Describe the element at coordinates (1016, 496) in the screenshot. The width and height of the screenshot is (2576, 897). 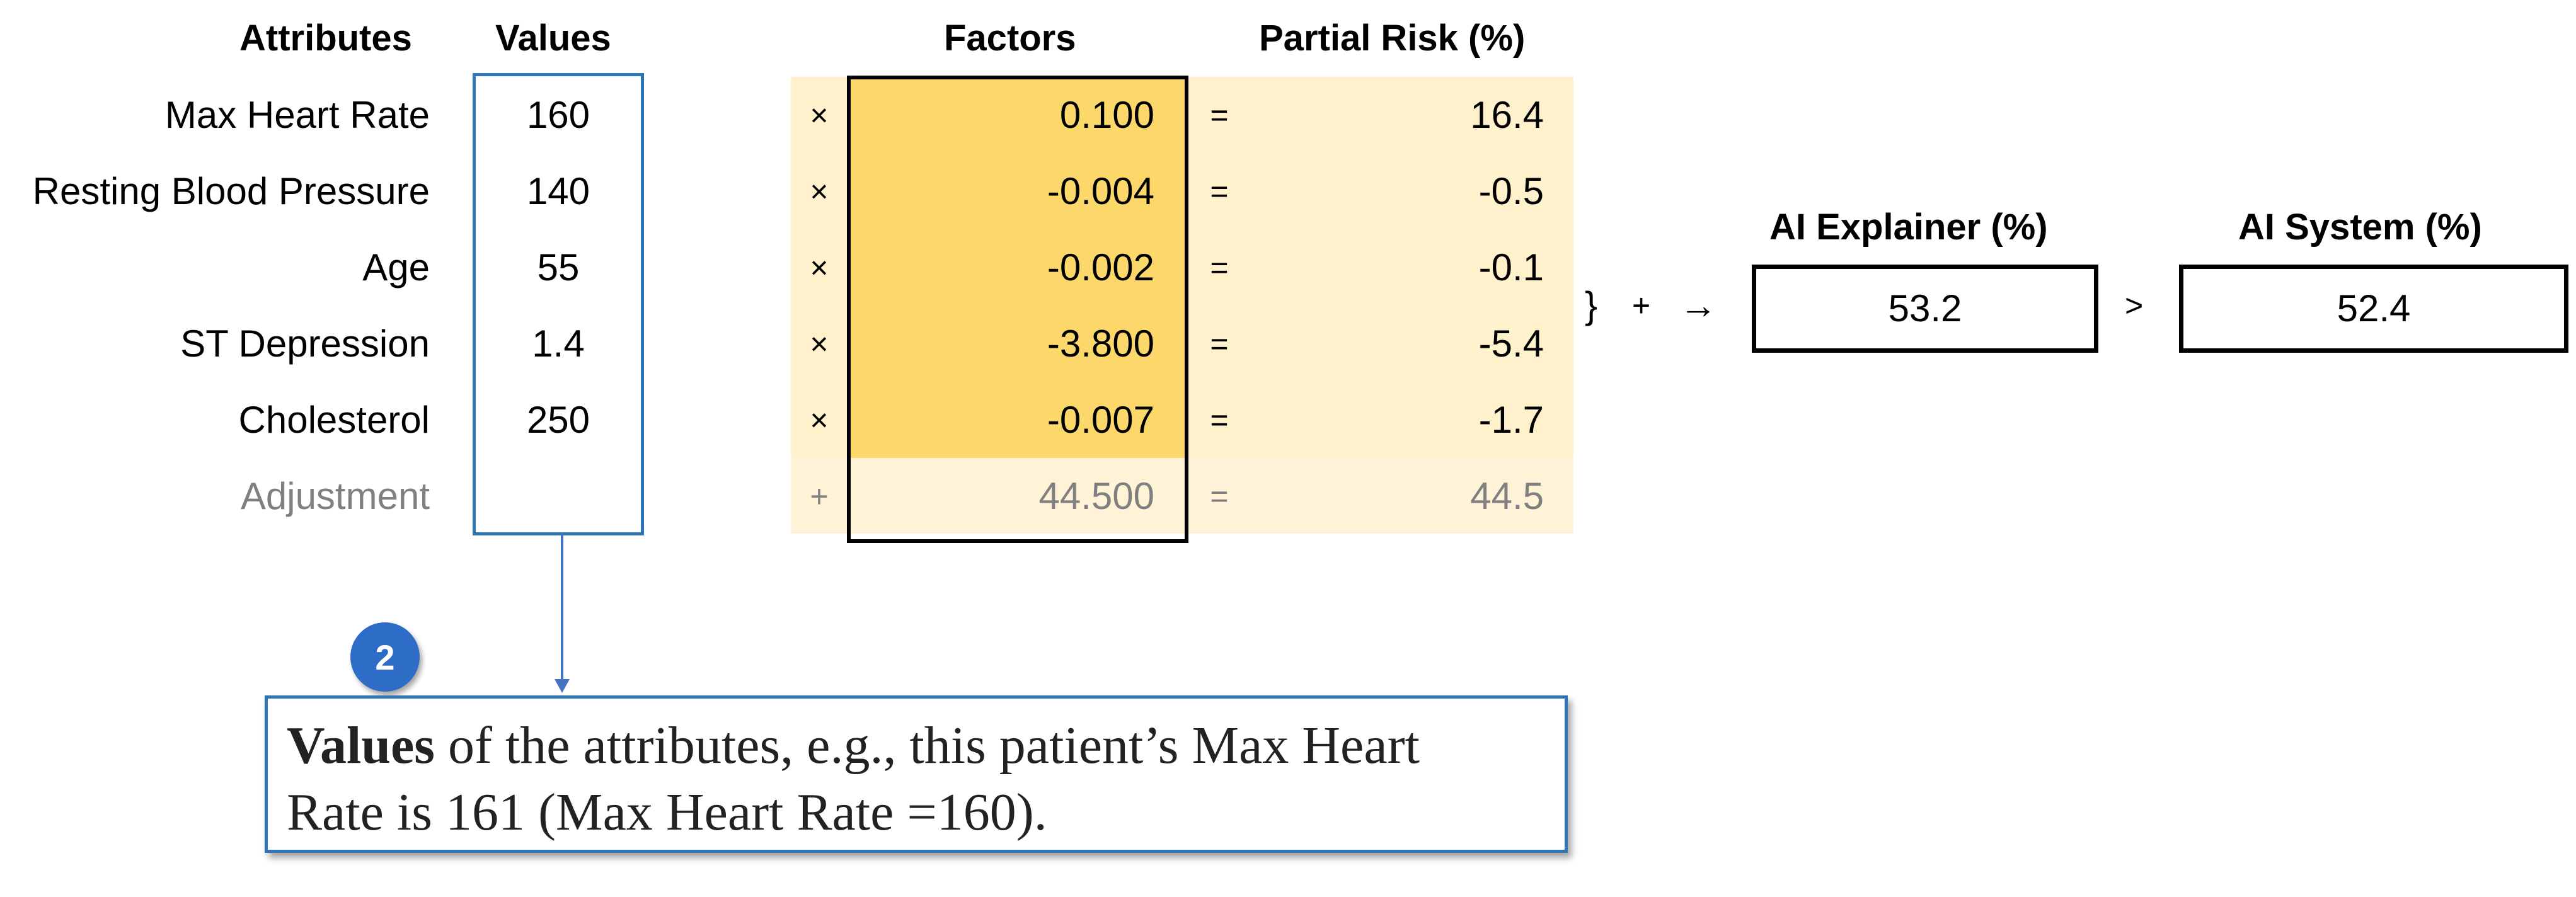
I see `factors-column-adjust-fill` at that location.